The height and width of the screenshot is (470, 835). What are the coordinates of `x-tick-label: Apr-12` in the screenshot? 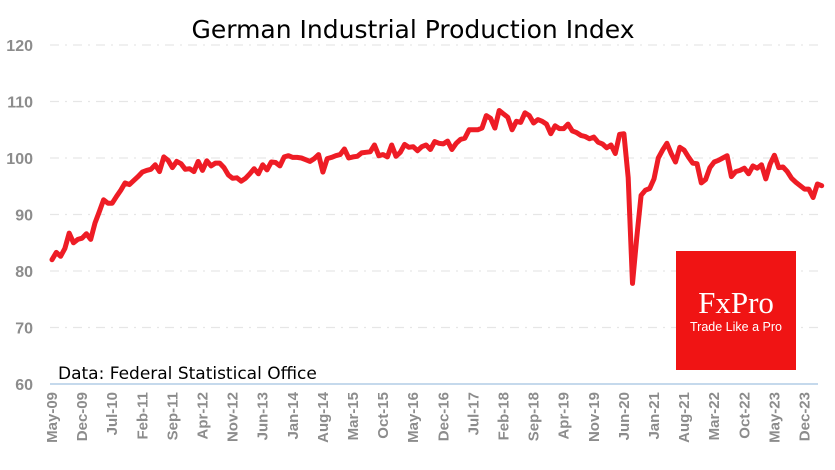 It's located at (203, 416).